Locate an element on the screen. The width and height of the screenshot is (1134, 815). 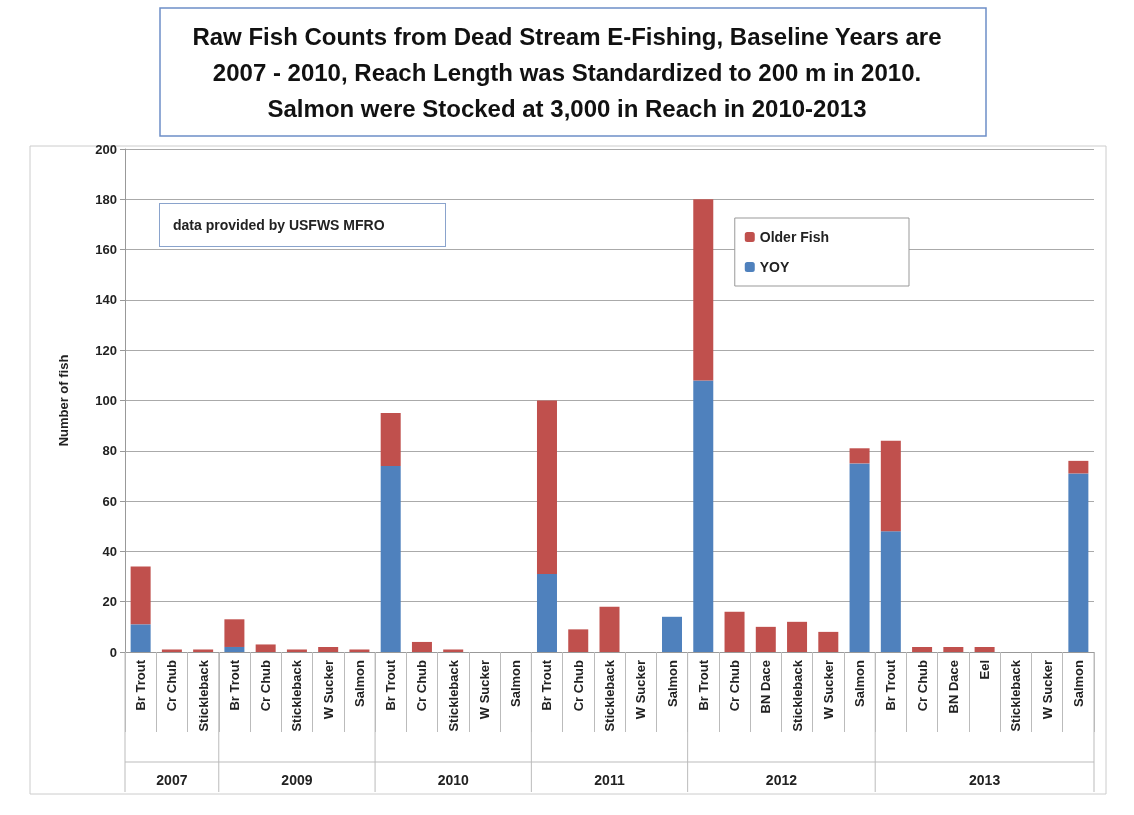
text: 2012 is located at coordinates (781, 780).